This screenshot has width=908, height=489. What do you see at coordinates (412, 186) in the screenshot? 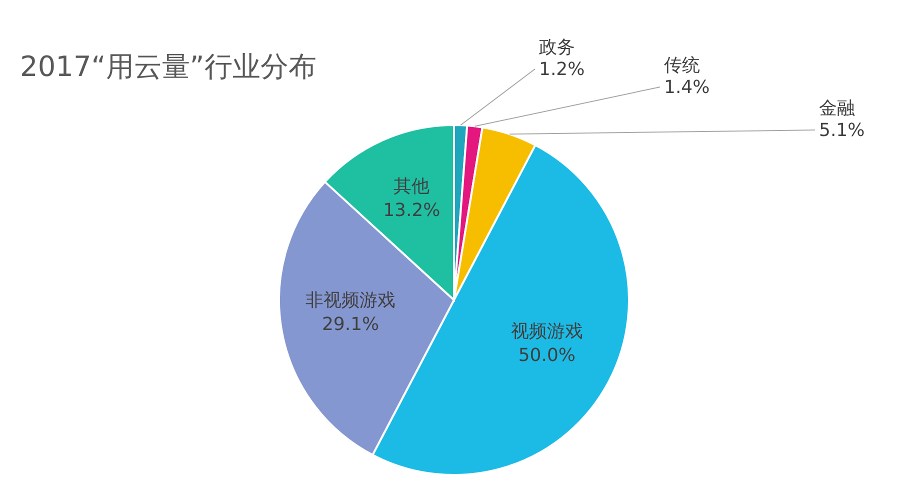
I see `slice-label: 其他` at bounding box center [412, 186].